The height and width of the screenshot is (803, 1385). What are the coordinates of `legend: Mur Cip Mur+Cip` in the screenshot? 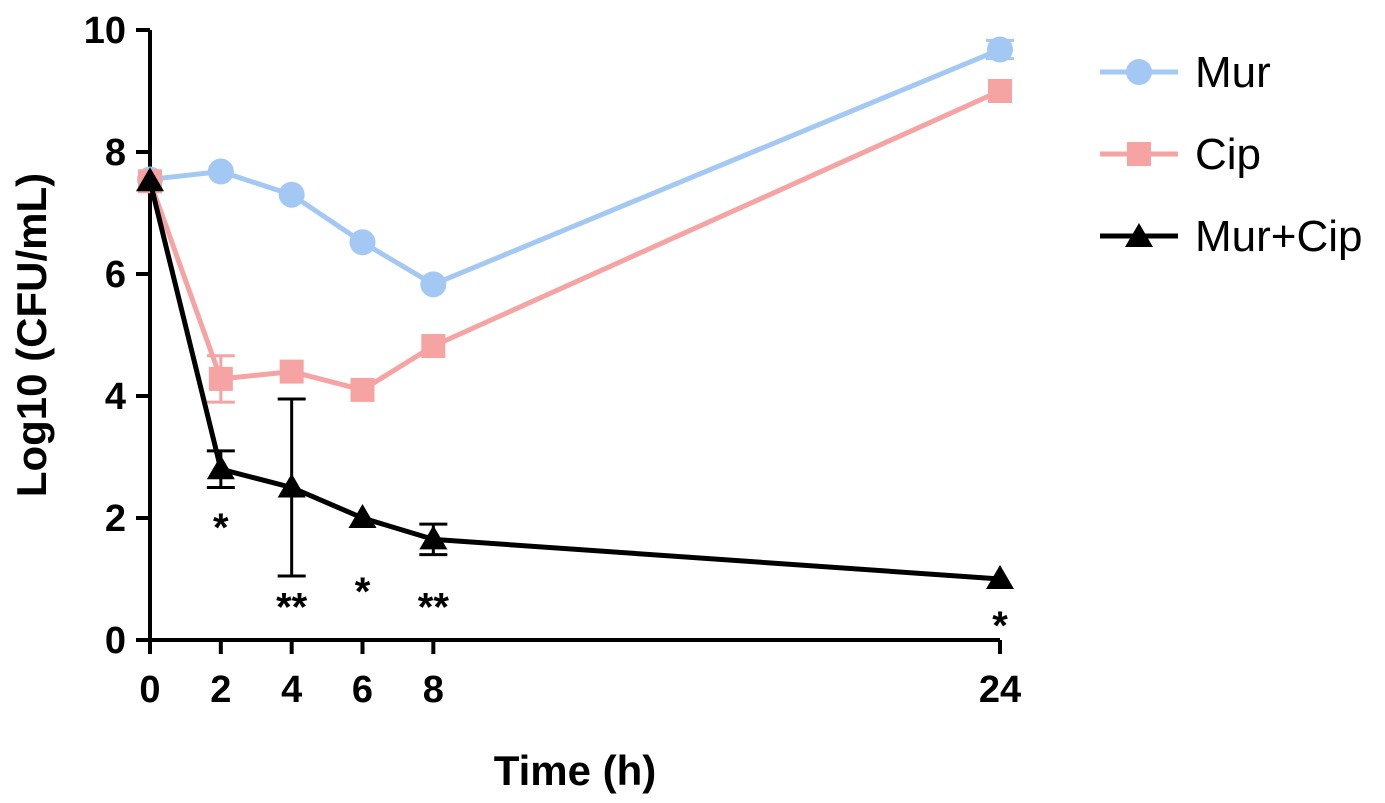 It's located at (1231, 154).